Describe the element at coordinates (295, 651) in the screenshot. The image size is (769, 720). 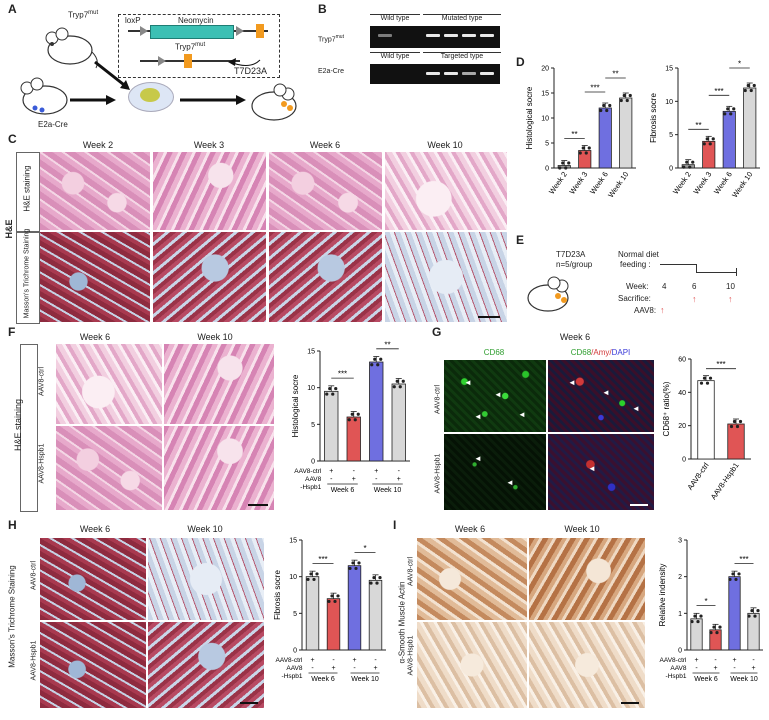
I see `h-ytick-label: 0` at that location.